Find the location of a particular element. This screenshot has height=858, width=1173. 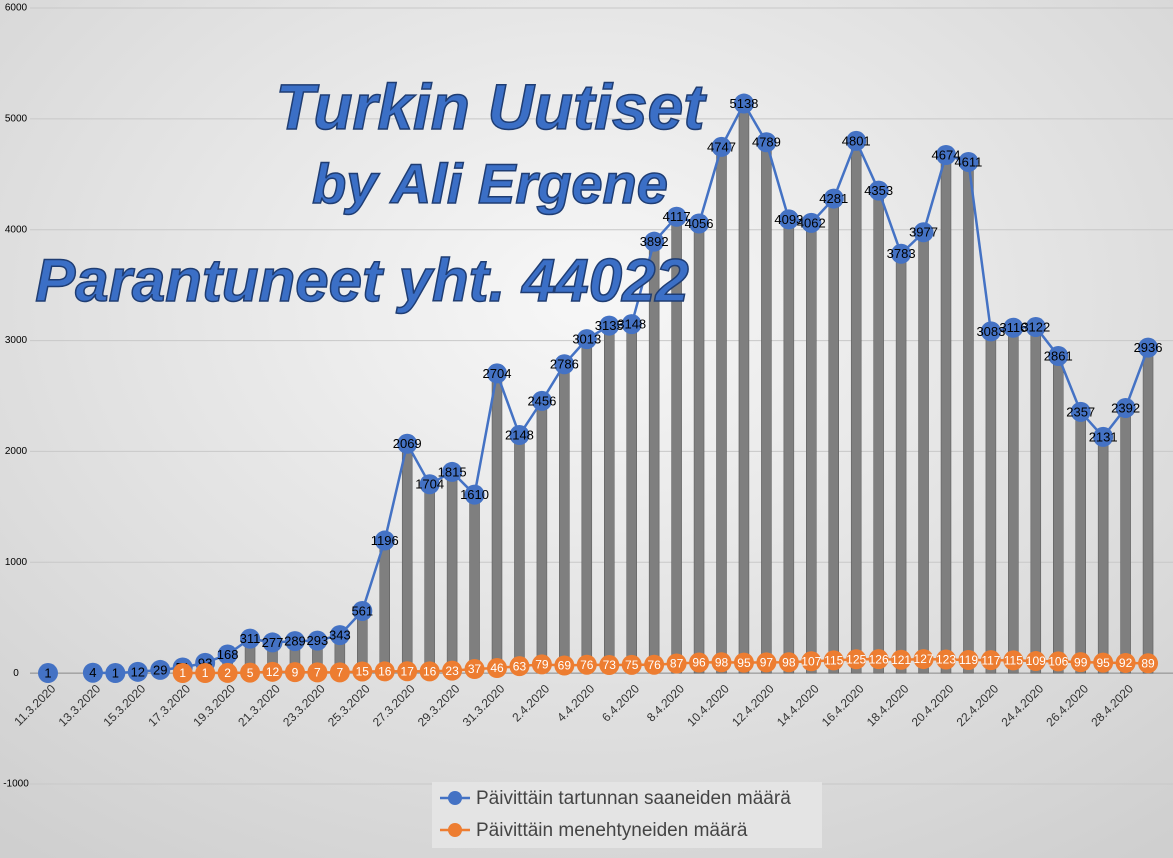

data-label: 87 is located at coordinates (677, 664).